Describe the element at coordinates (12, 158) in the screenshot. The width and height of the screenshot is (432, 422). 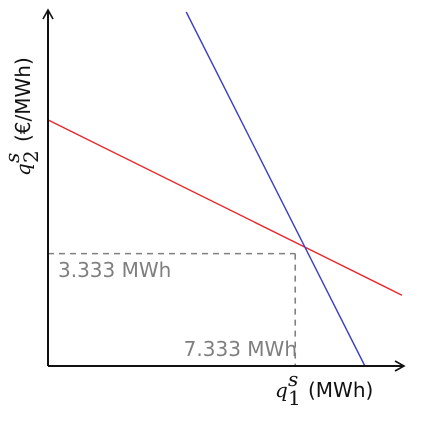
I see `y-axis-superscript: s` at that location.